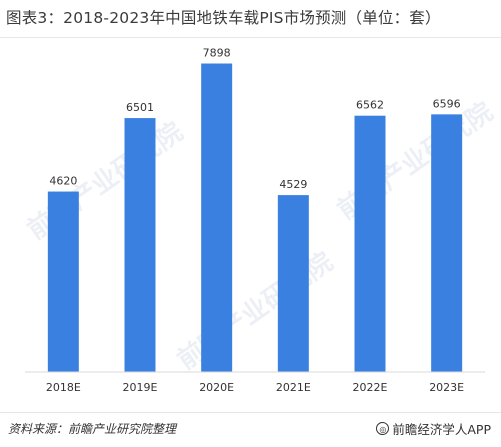 This screenshot has height=447, width=501. What do you see at coordinates (217, 217) in the screenshot?
I see `bar-2020E` at bounding box center [217, 217].